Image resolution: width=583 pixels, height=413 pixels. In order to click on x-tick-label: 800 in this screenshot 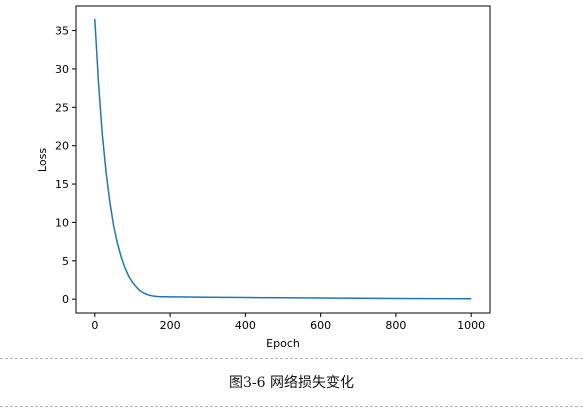, I will do `click(395, 325)`.